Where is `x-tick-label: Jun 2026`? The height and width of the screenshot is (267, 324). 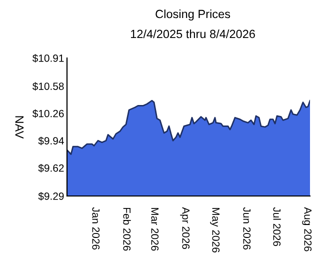
x-tick-label: Jun 2026 is located at coordinates (247, 228).